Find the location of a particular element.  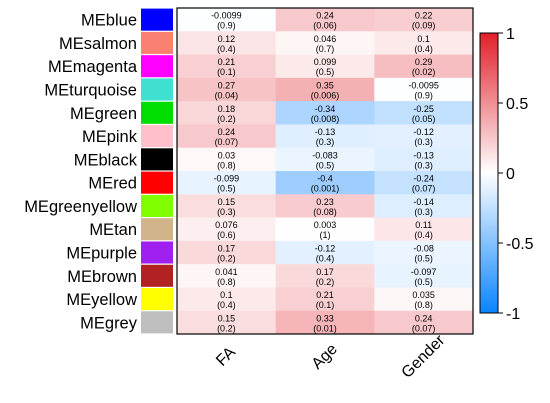

module-swatch-MEgreenyellow is located at coordinates (157, 205).